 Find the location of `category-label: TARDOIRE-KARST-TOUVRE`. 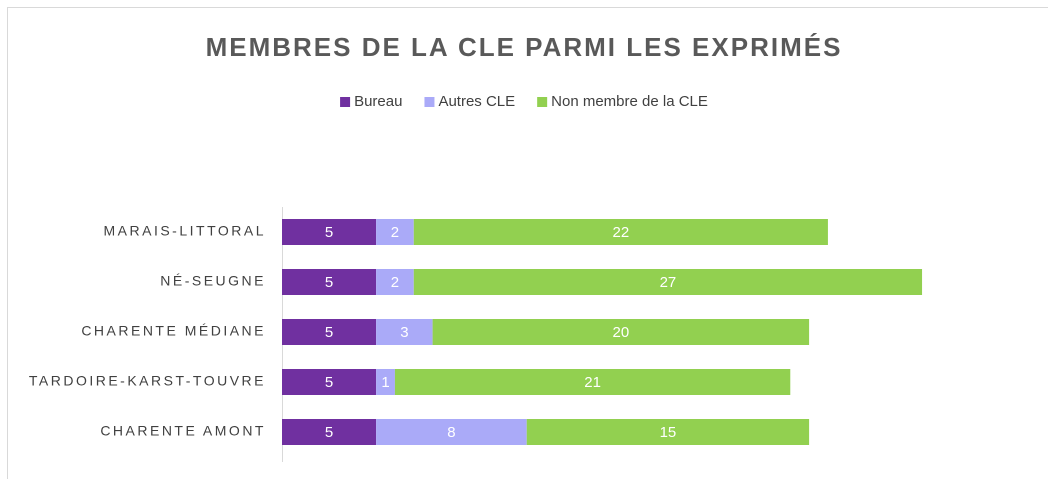

category-label: TARDOIRE-KARST-TOUVRE is located at coordinates (147, 381).